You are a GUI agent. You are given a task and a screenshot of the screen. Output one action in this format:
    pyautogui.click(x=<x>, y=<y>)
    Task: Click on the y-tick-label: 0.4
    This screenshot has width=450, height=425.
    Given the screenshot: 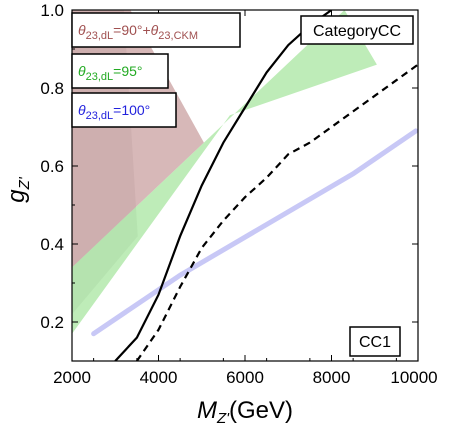 What is the action you would take?
    pyautogui.click(x=52, y=244)
    